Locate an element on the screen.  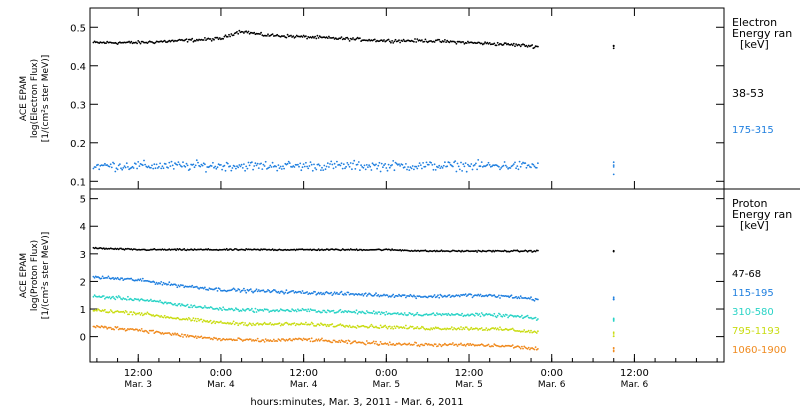
x-tick-label: 0:00 is located at coordinates (386, 373).